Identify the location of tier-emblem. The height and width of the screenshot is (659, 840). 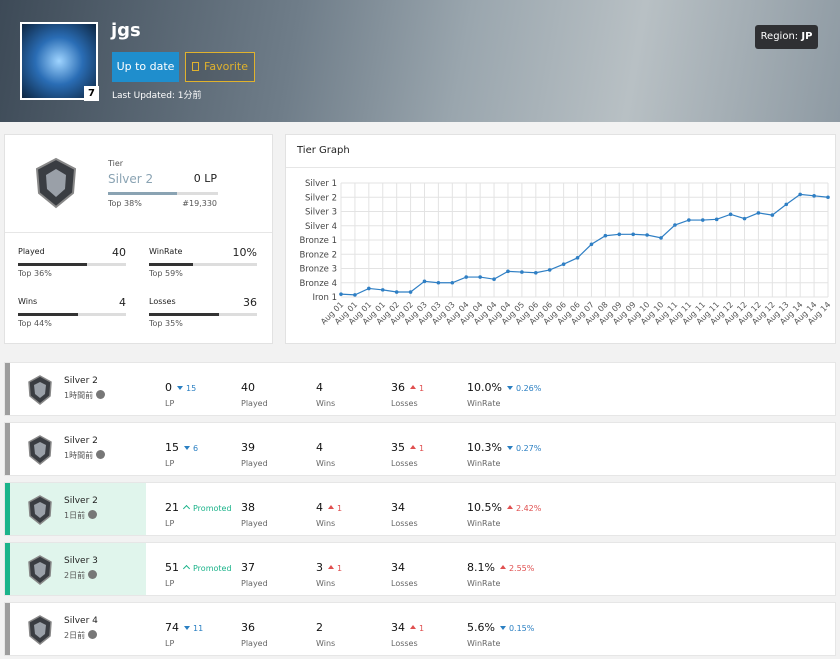
(56, 183).